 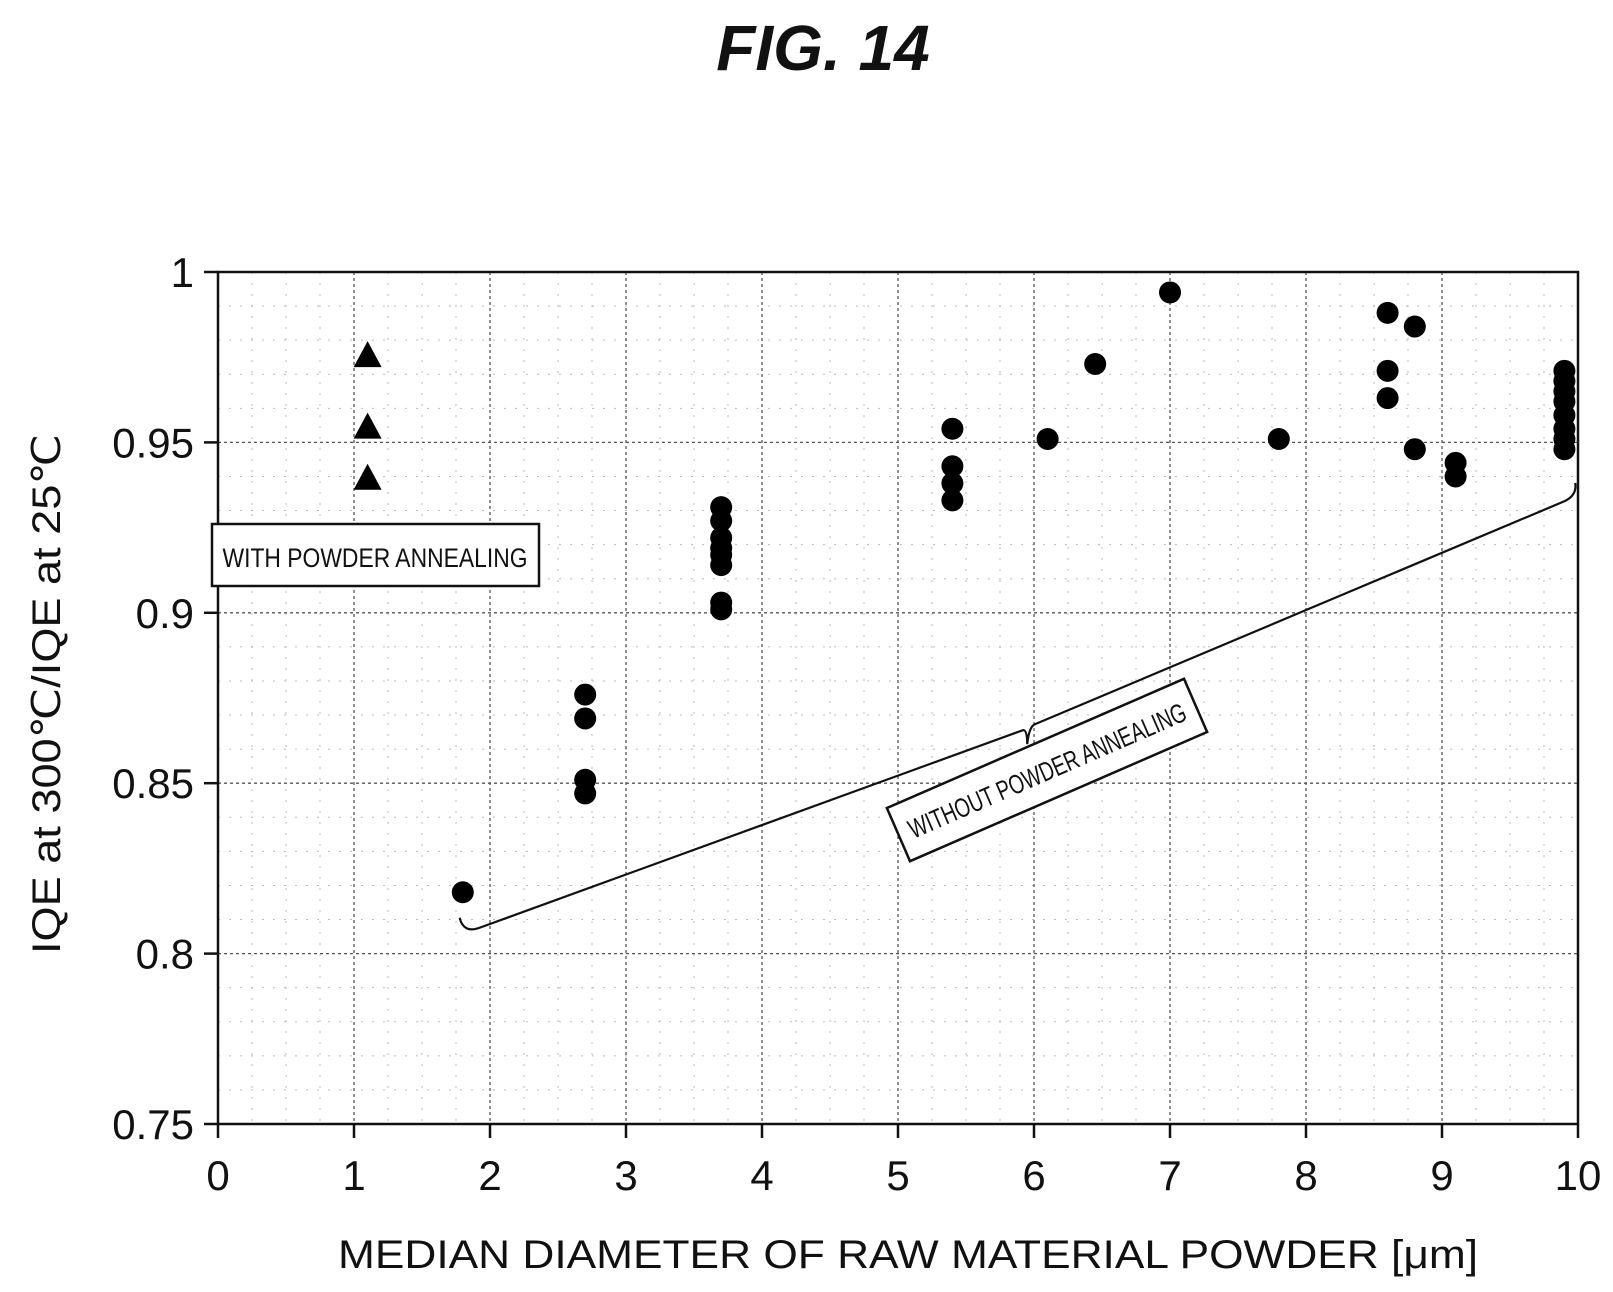 What do you see at coordinates (47, 694) in the screenshot?
I see `y-axis-label: IQE at 300℃/IQE at 25℃` at bounding box center [47, 694].